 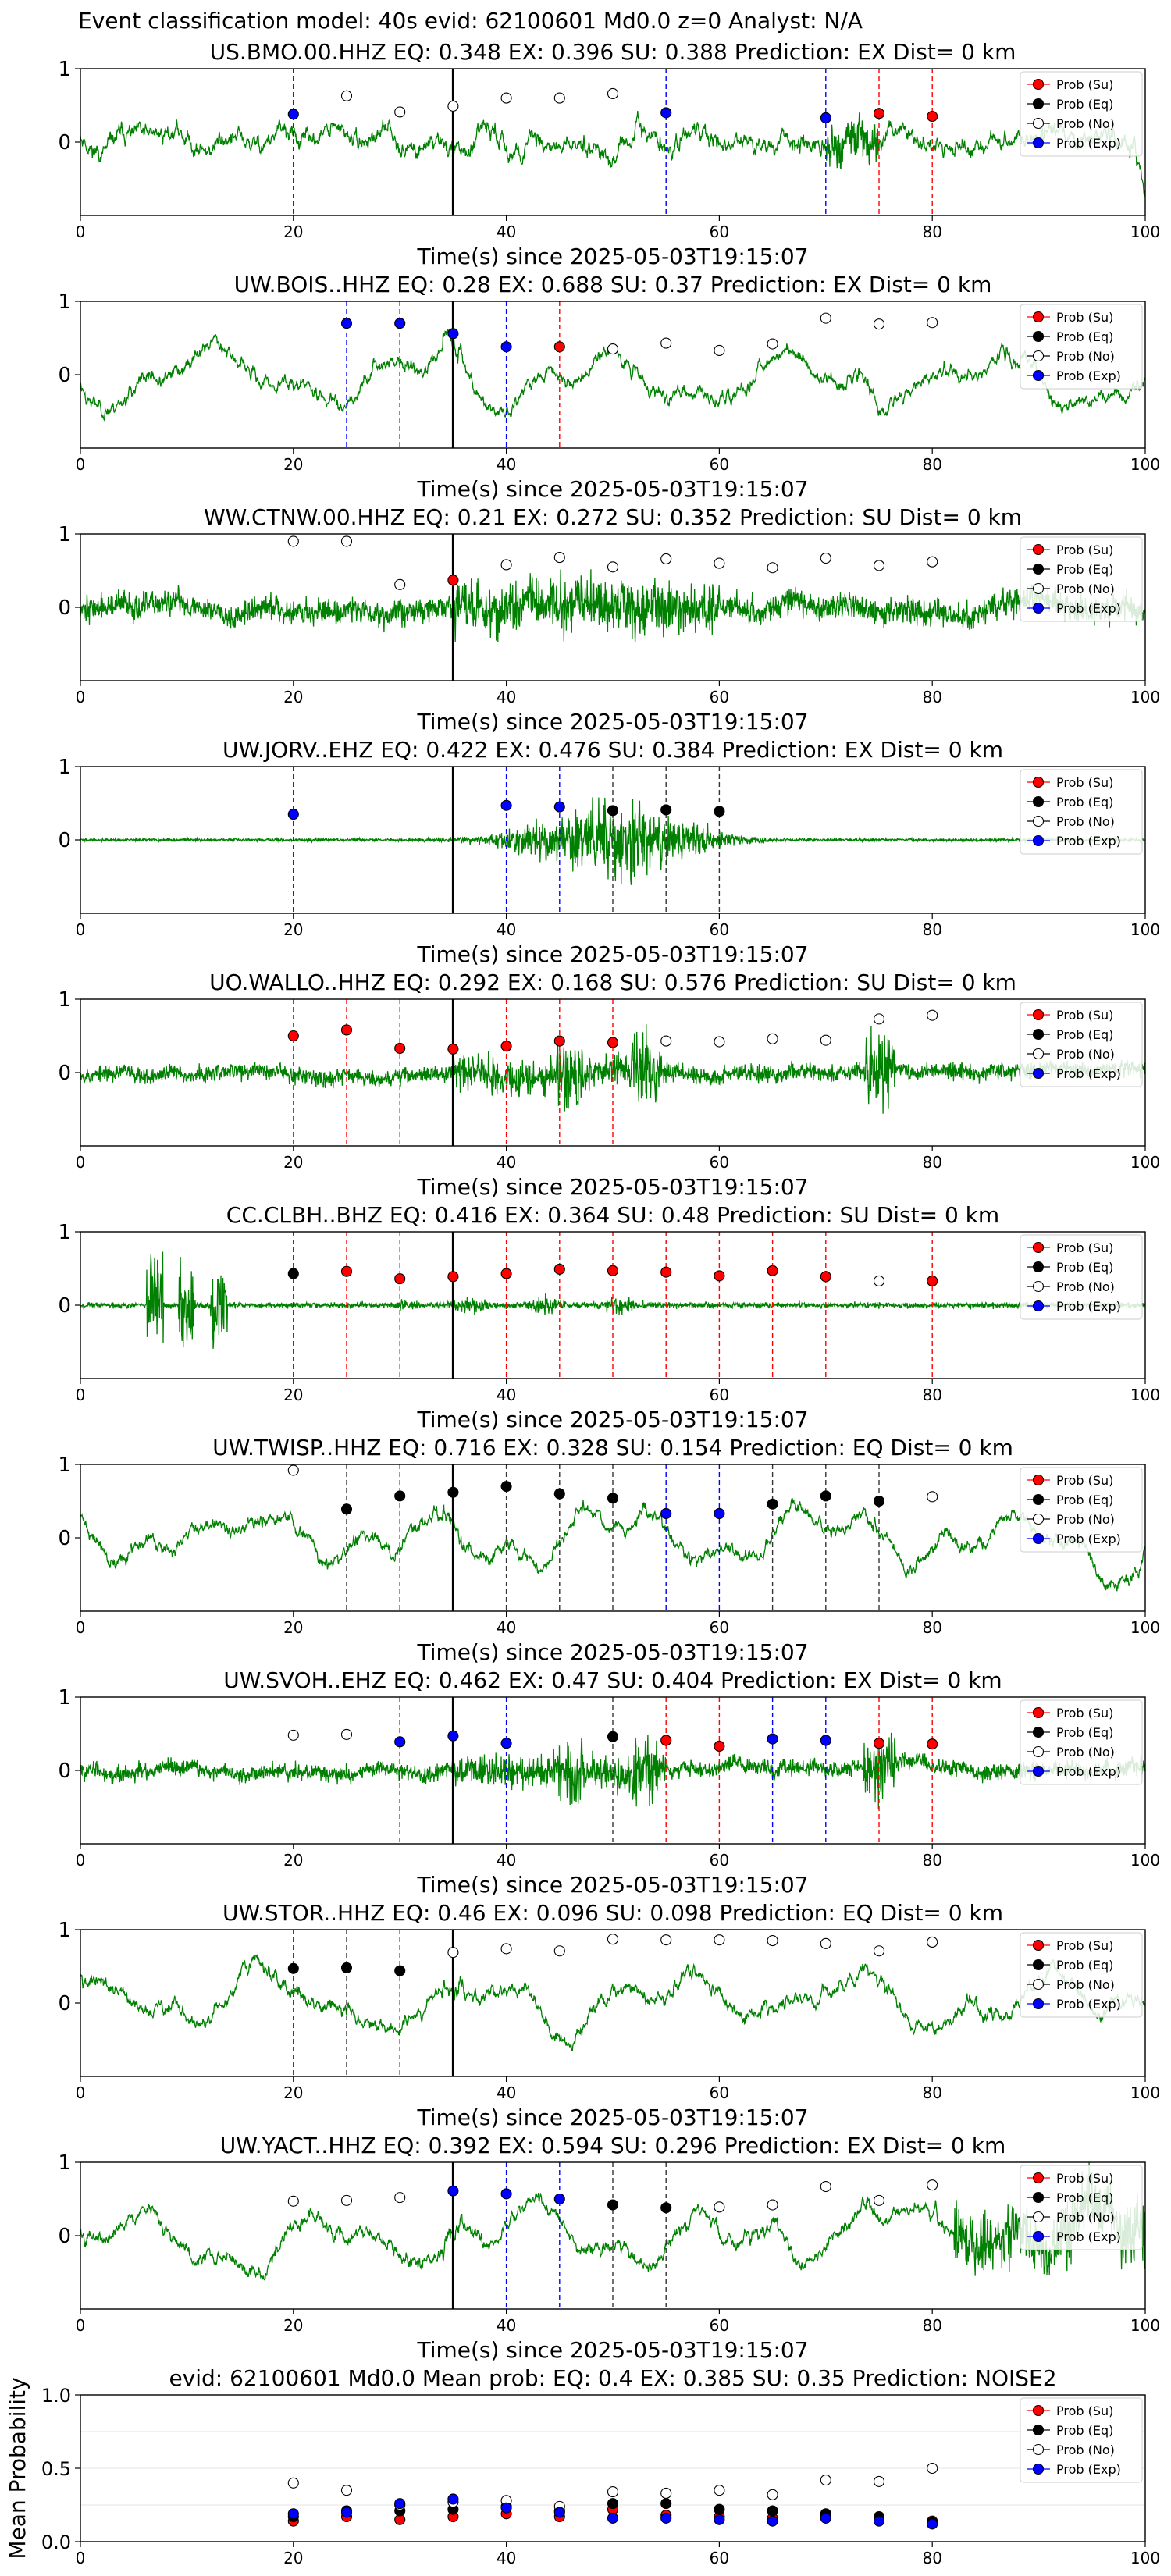 What do you see at coordinates (1145, 1395) in the screenshot?
I see `panel-6-x-tick-label: 100` at bounding box center [1145, 1395].